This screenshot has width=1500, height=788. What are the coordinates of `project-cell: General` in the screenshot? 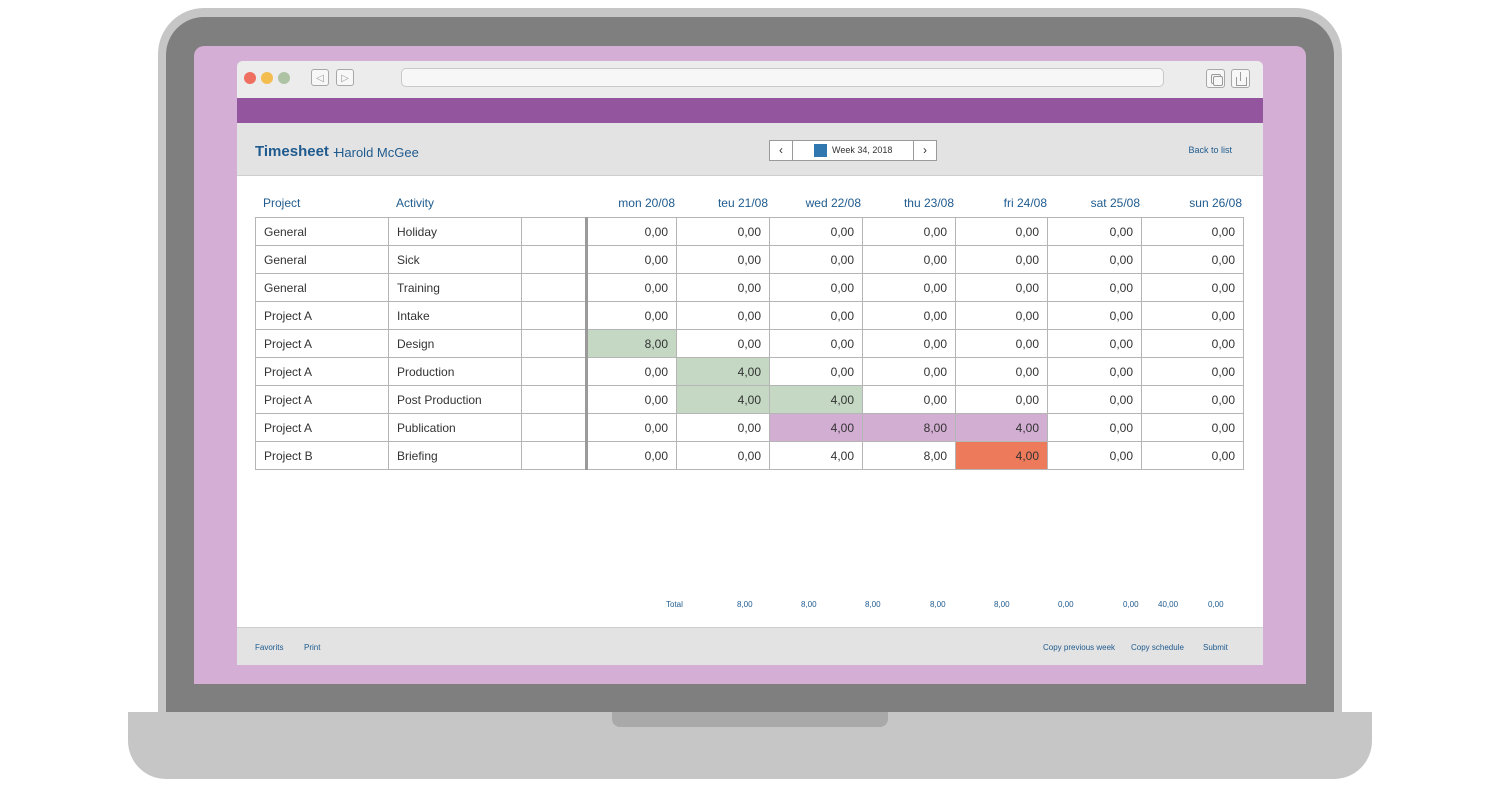 It's located at (322, 287).